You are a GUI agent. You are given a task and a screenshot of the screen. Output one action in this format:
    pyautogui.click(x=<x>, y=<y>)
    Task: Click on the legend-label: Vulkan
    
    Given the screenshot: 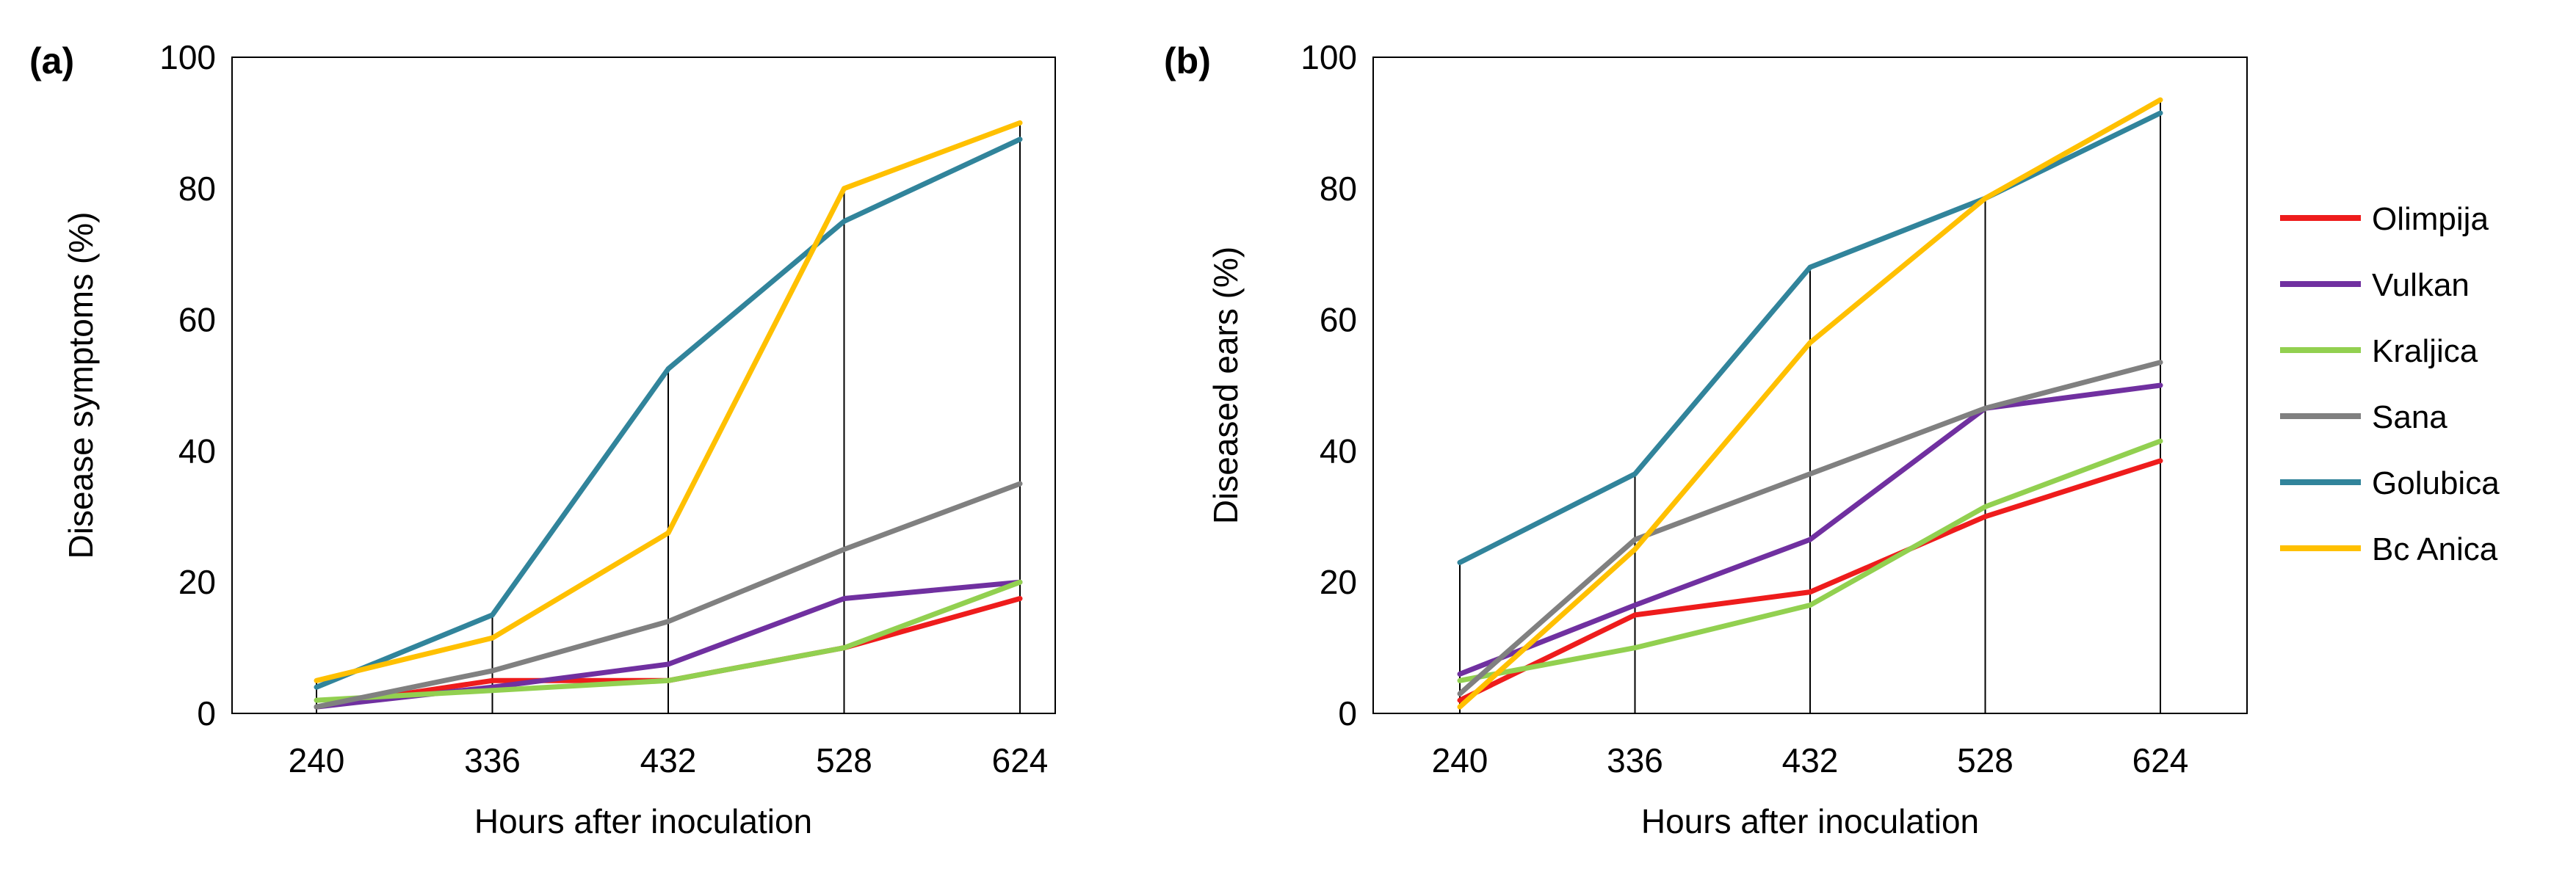 What is the action you would take?
    pyautogui.click(x=2421, y=285)
    